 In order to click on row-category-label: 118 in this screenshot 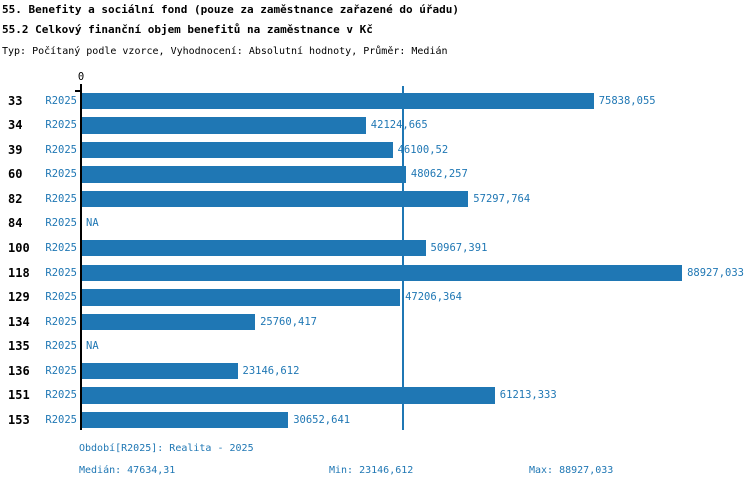, I will do `click(19, 272)`.